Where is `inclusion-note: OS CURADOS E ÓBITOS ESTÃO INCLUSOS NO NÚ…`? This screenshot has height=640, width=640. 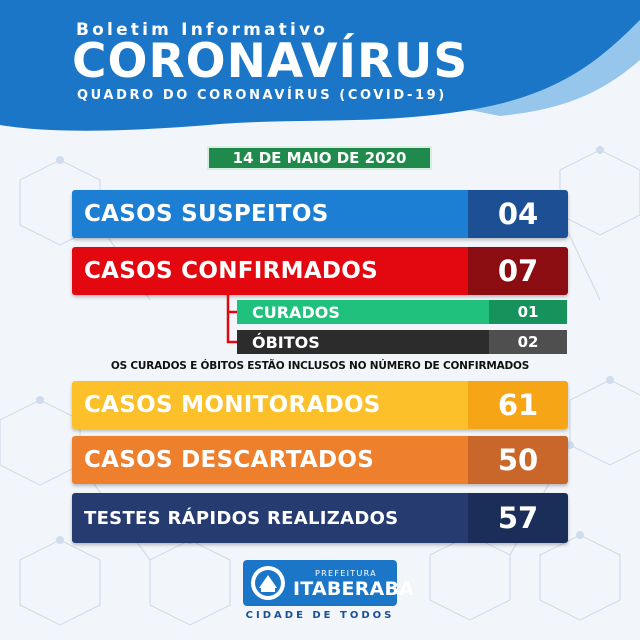 inclusion-note: OS CURADOS E ÓBITOS ESTÃO INCLUSOS NO NÚ… is located at coordinates (320, 366).